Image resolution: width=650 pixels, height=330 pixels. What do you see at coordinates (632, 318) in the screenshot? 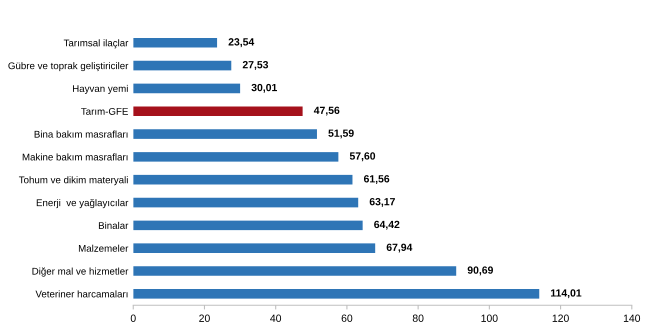
I see `x-tick-label: 140` at bounding box center [632, 318].